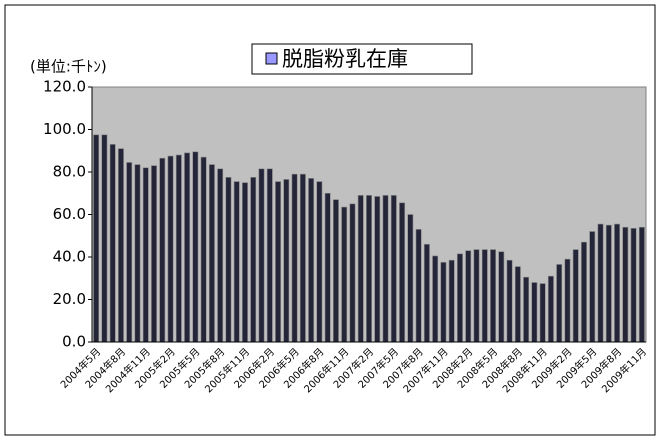 The height and width of the screenshot is (445, 661). I want to click on y-tick-label: 0.0, so click(74, 342).